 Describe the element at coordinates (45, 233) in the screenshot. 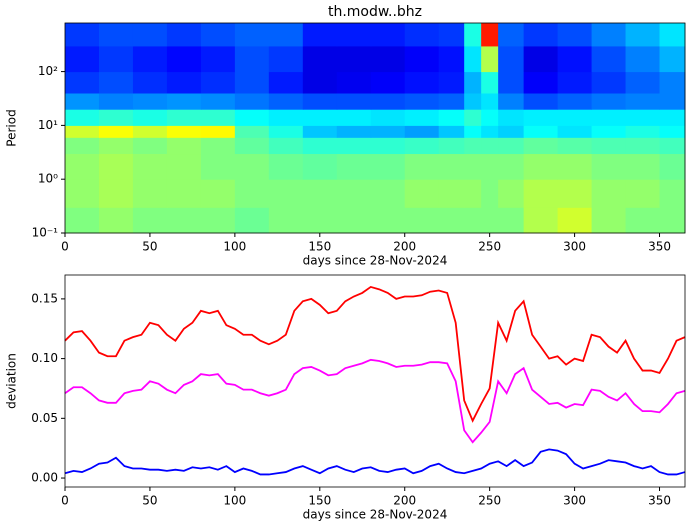

I see `y-tick-label: 10⁻¹` at that location.